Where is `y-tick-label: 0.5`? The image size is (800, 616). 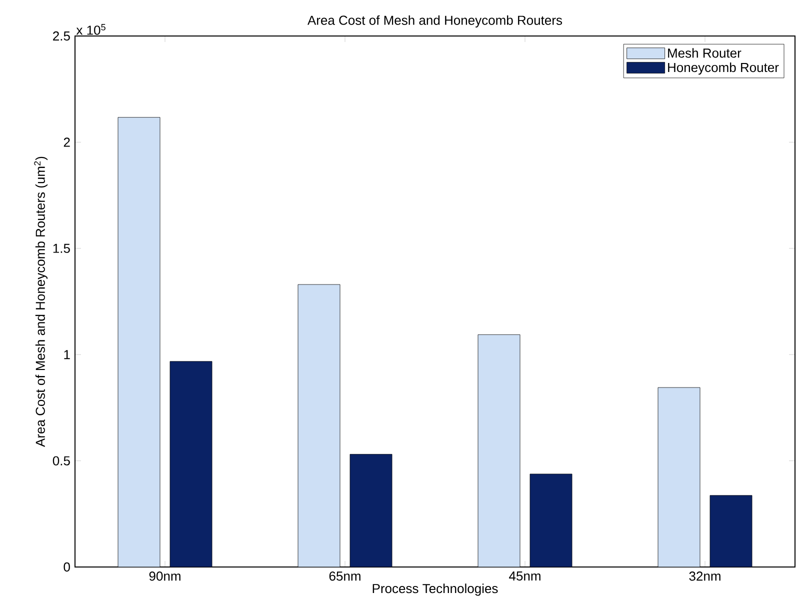
y-tick-label: 0.5 is located at coordinates (61, 461).